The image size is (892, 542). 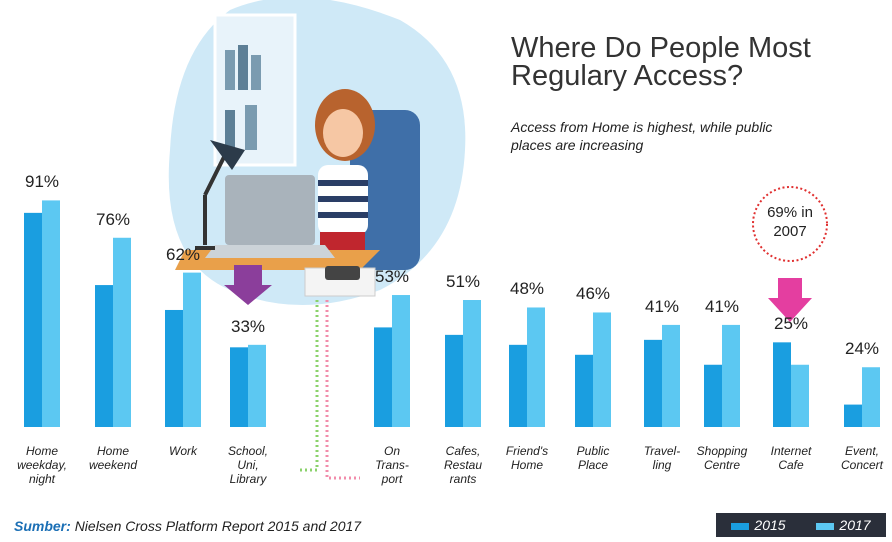 What do you see at coordinates (113, 219) in the screenshot?
I see `value-label: 76%` at bounding box center [113, 219].